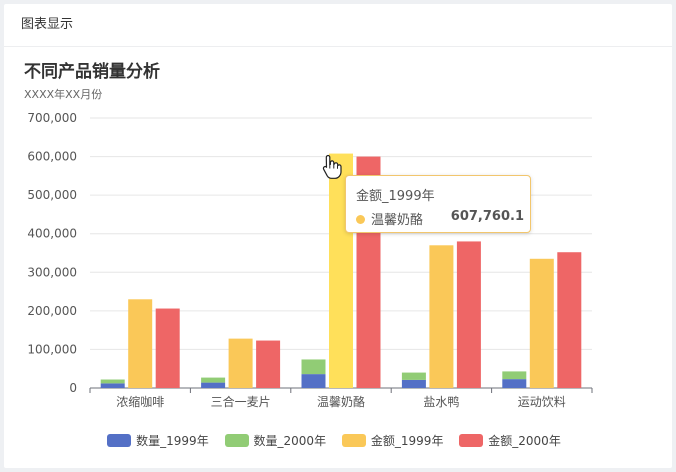 The image size is (676, 472). What do you see at coordinates (440, 218) in the screenshot?
I see `tooltip-row: 温馨奶酪 607,760.1` at bounding box center [440, 218].